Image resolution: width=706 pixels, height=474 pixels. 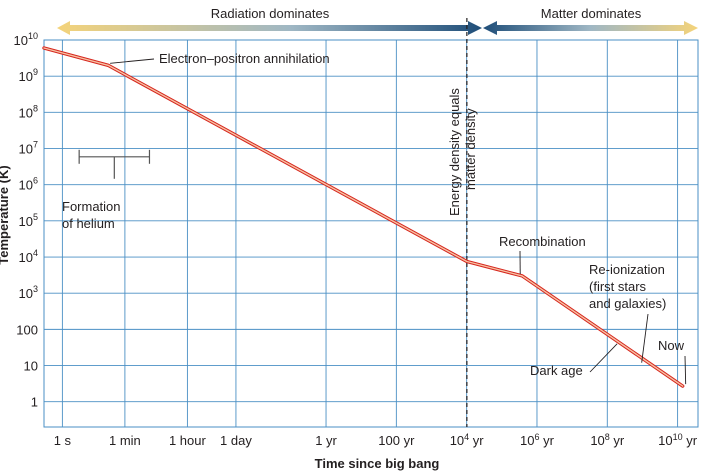 What do you see at coordinates (542, 254) in the screenshot?
I see `annotation-recombination: Recombination` at bounding box center [542, 254].